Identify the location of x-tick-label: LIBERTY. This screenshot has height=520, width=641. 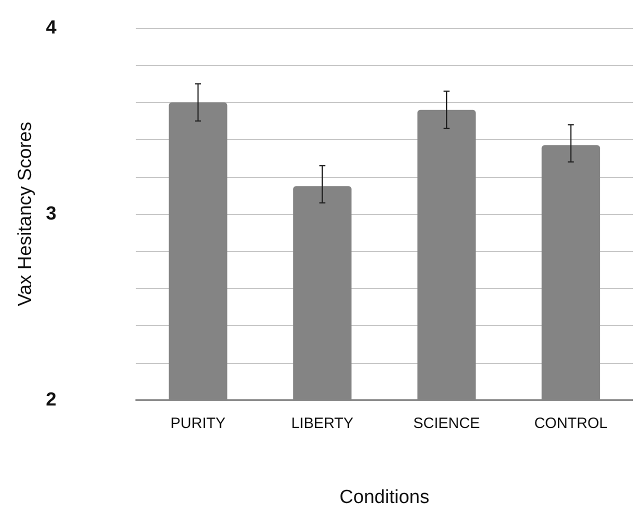
(322, 423).